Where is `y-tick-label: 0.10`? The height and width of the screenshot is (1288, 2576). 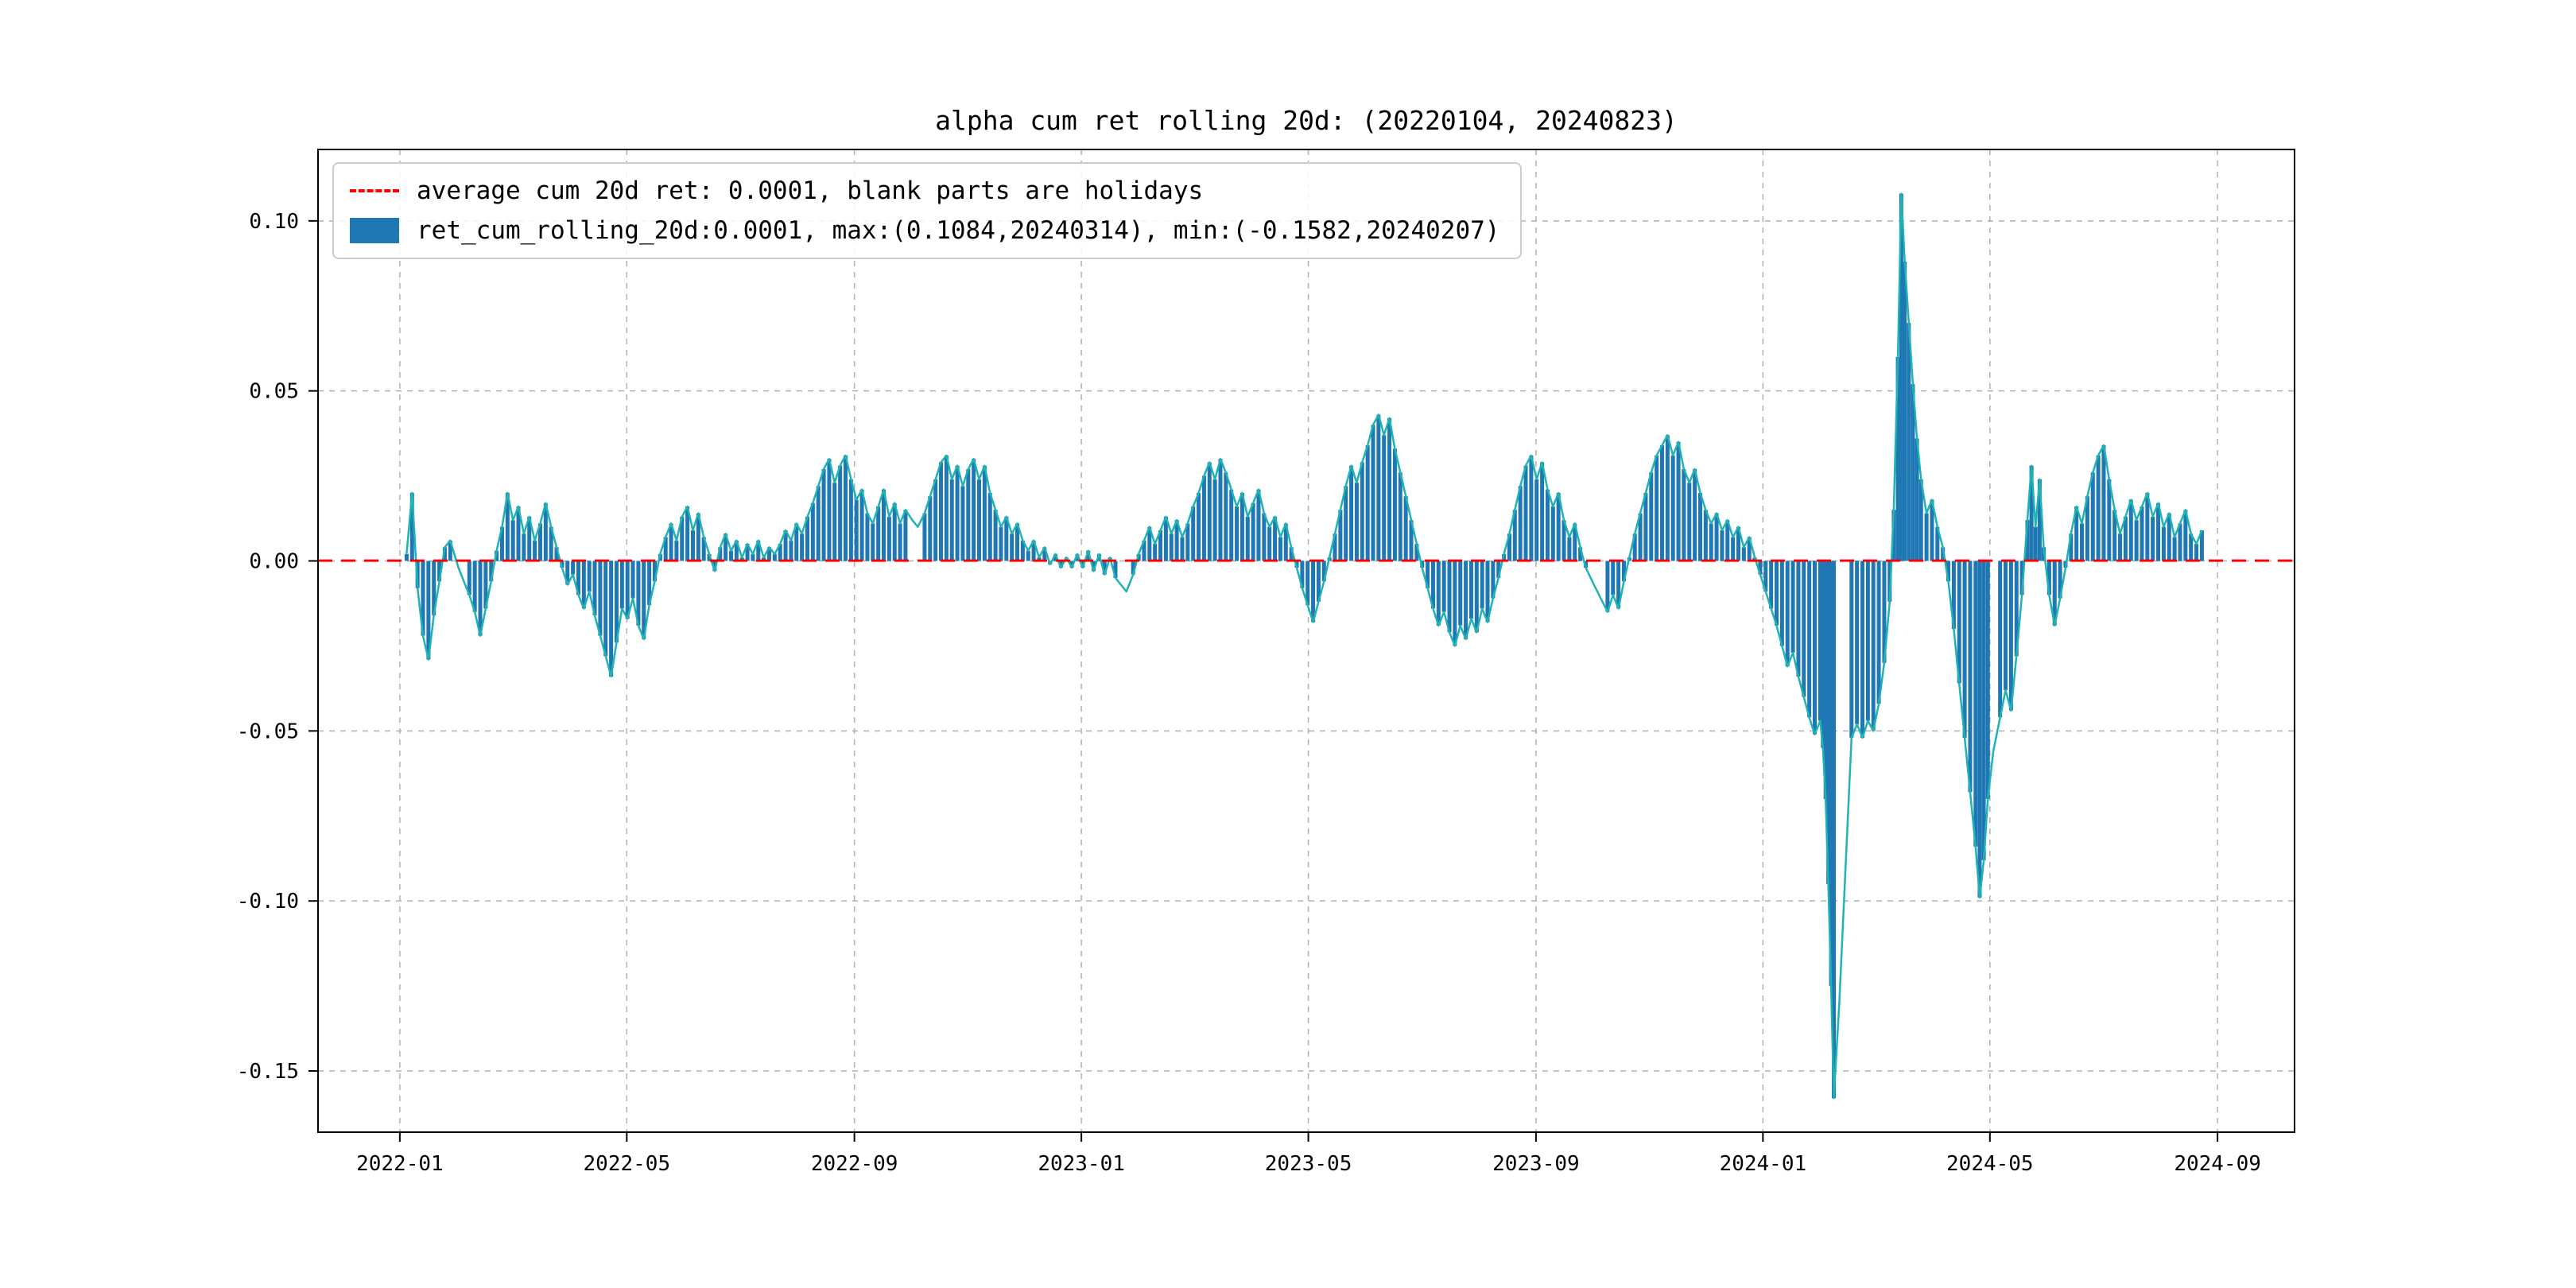
y-tick-label: 0.10 is located at coordinates (274, 222).